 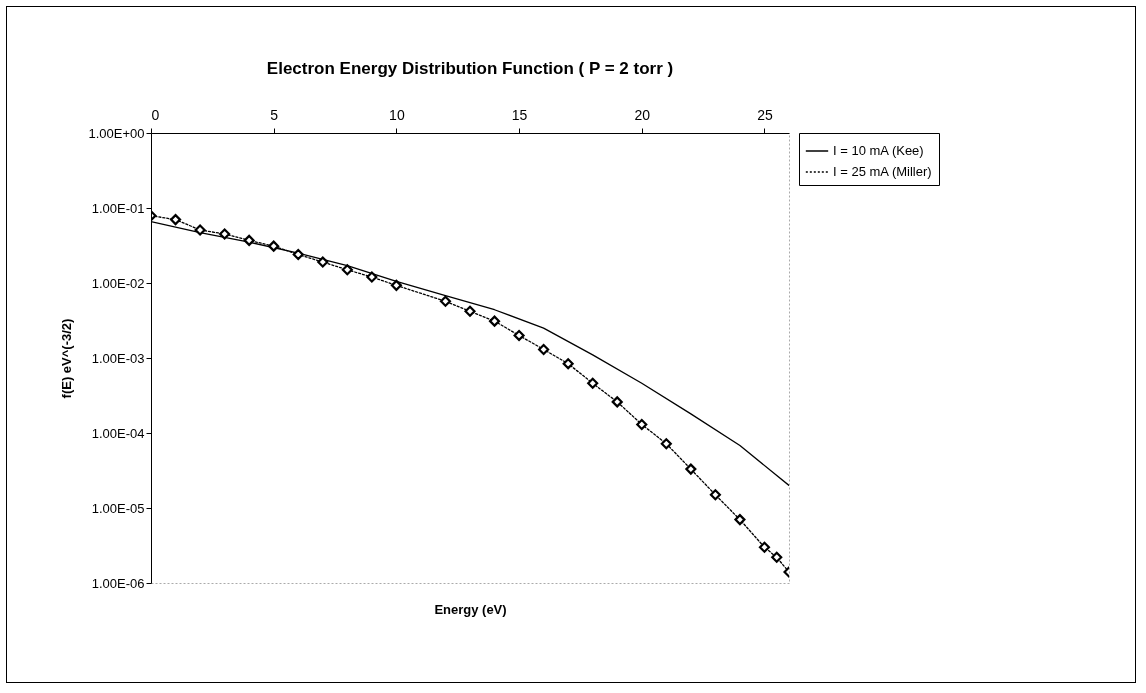 I want to click on x-tick-label: 15, so click(x=519, y=114).